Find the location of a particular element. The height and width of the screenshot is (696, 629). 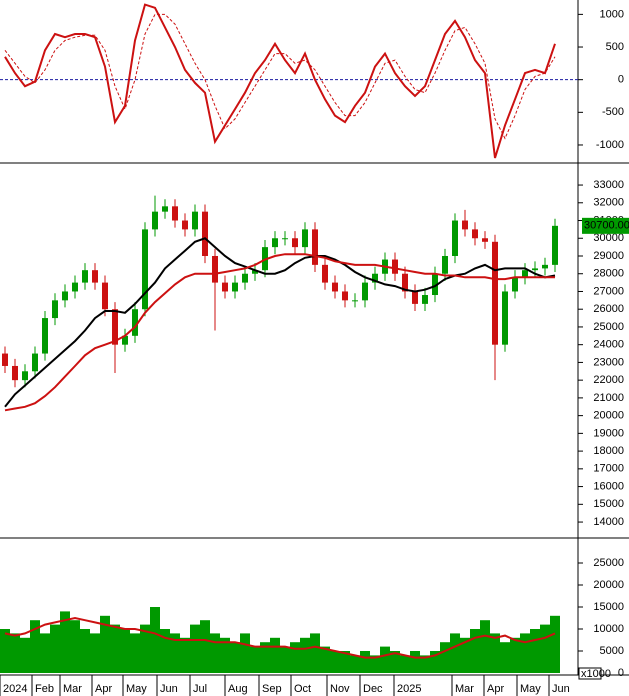

y-tick-label: 17000 is located at coordinates (608, 469).